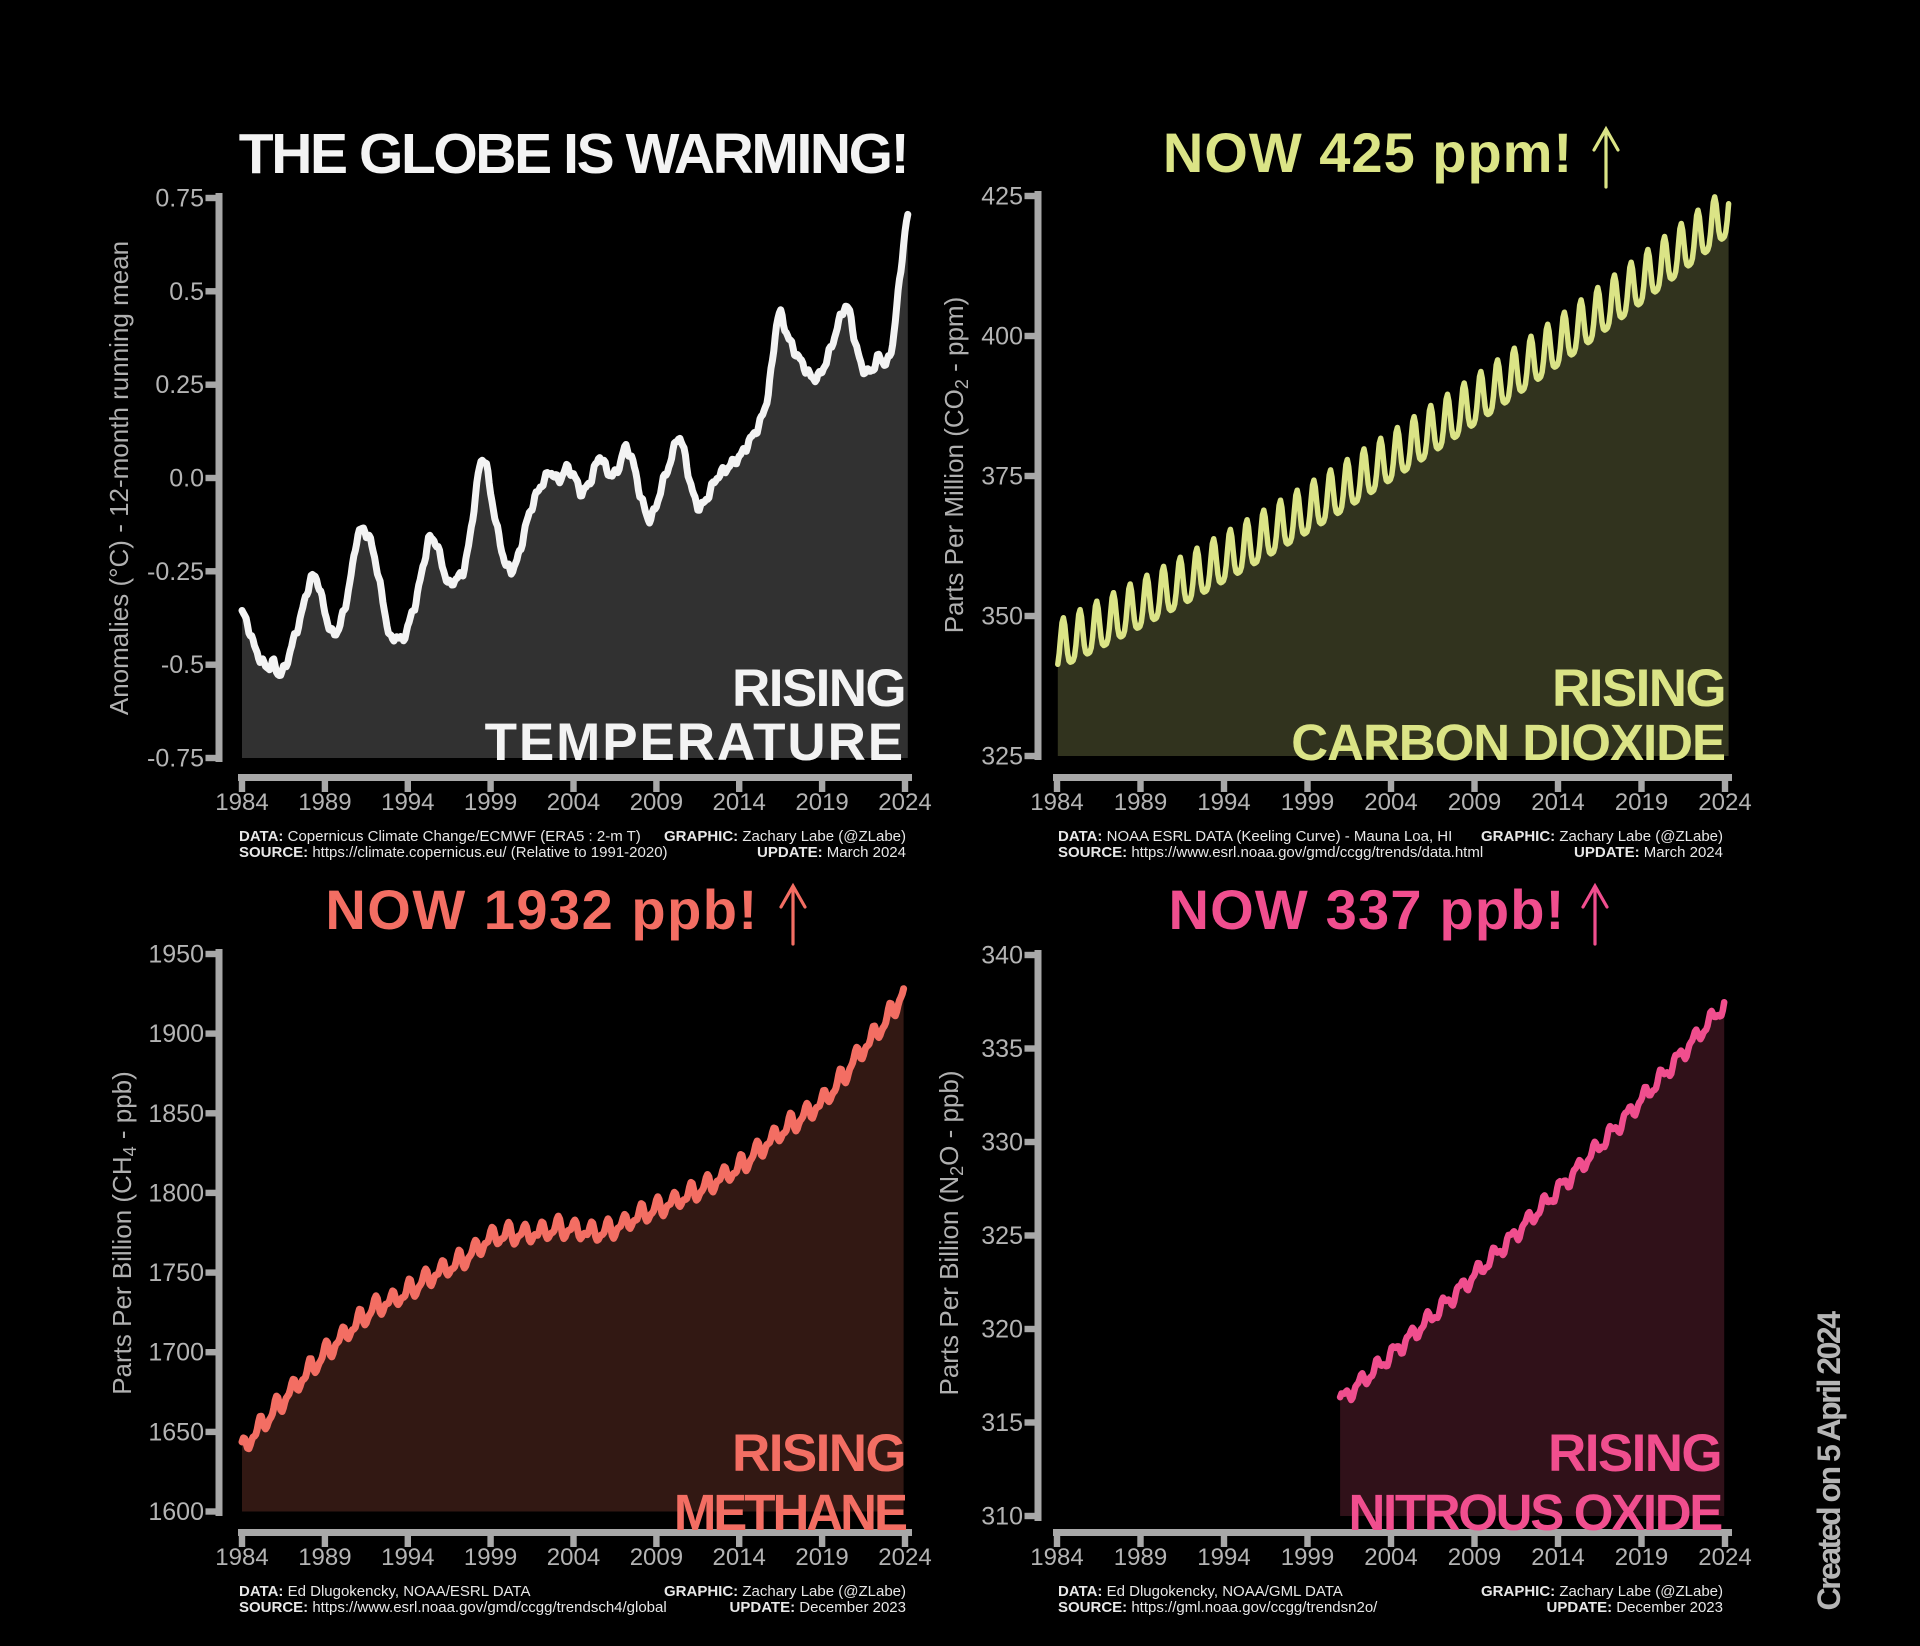  I want to click on svg-text: 0.5, so click(186, 292).